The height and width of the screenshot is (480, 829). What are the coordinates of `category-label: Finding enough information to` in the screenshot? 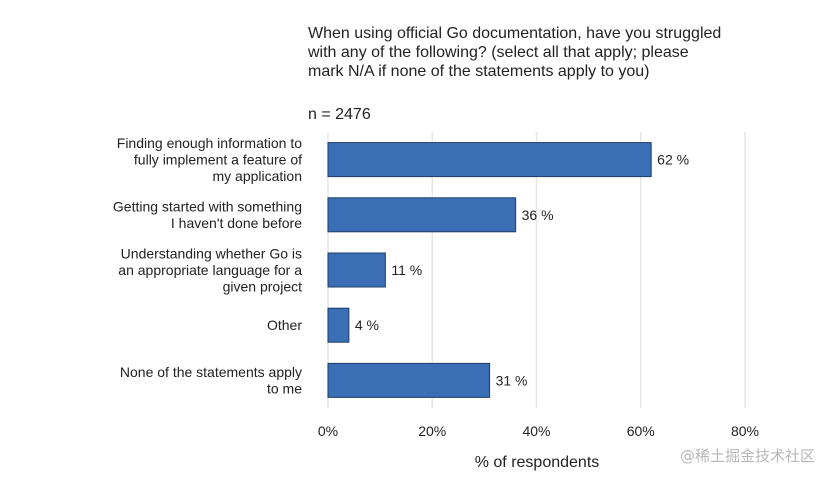 It's located at (209, 143).